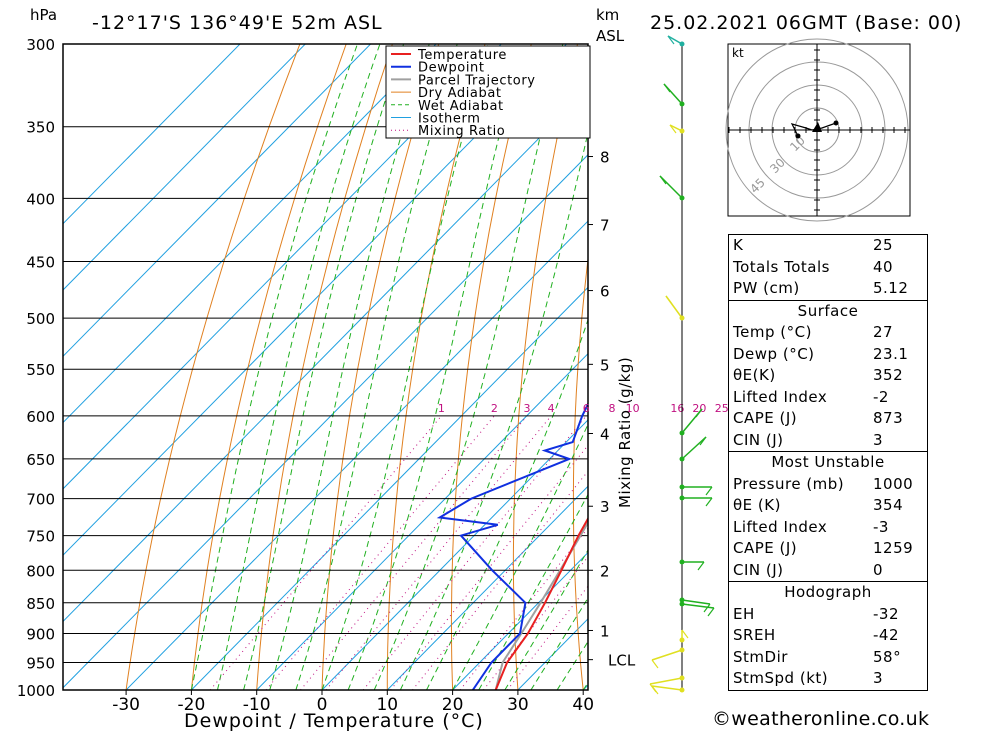  What do you see at coordinates (40, 417) in the screenshot?
I see `pressure-tick-label: 600` at bounding box center [40, 417].